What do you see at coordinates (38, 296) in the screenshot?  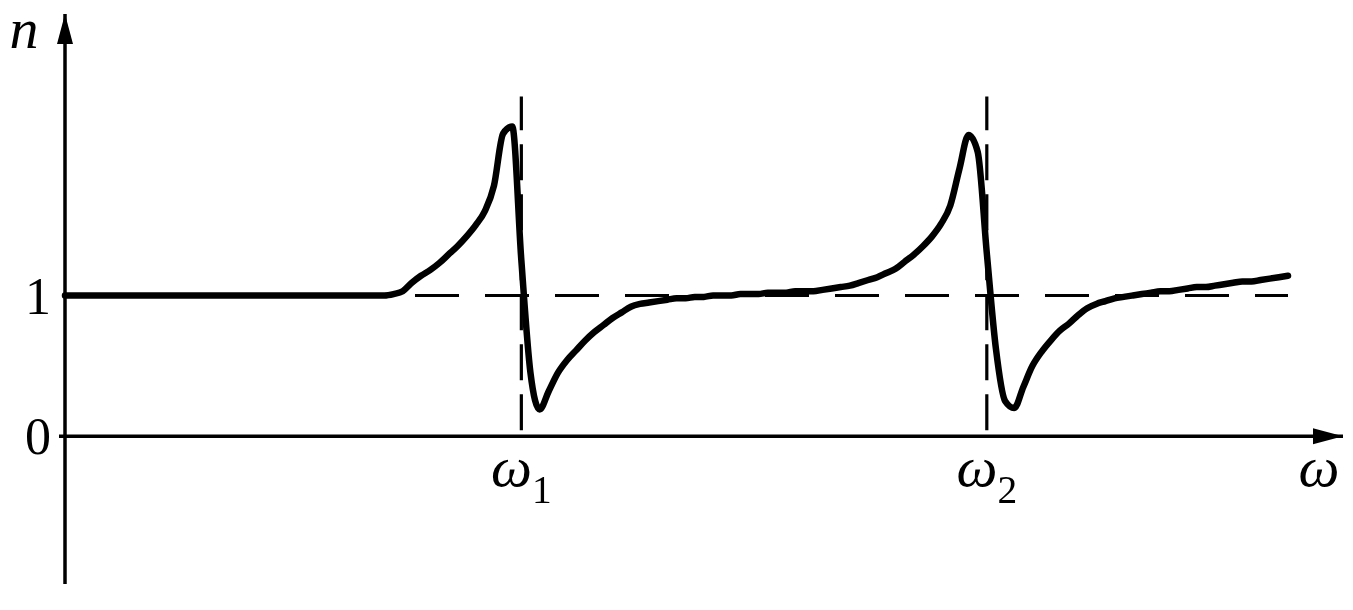 I see `y-tick-label: 1` at bounding box center [38, 296].